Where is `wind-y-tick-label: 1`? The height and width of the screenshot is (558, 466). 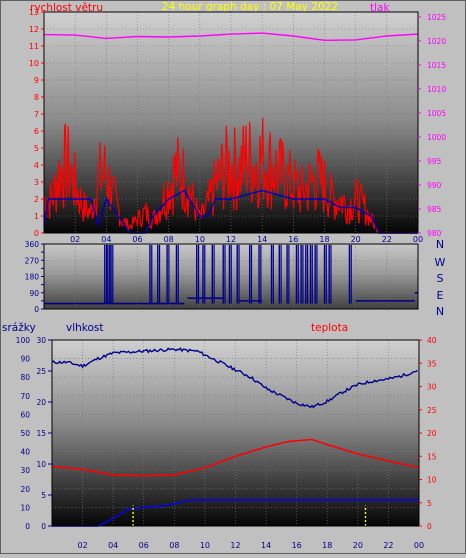
wind-y-tick-label: 1 is located at coordinates (36, 216).